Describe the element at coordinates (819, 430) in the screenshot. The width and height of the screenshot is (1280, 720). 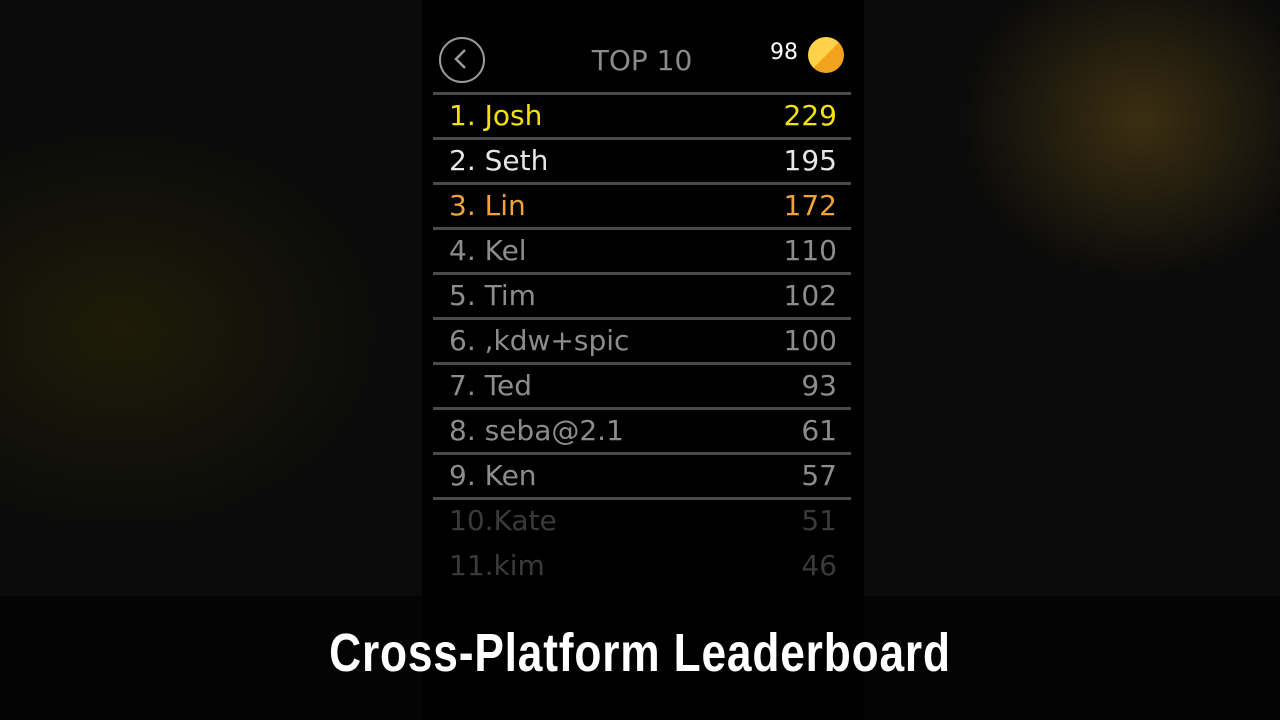
I see `player-score: 61` at that location.